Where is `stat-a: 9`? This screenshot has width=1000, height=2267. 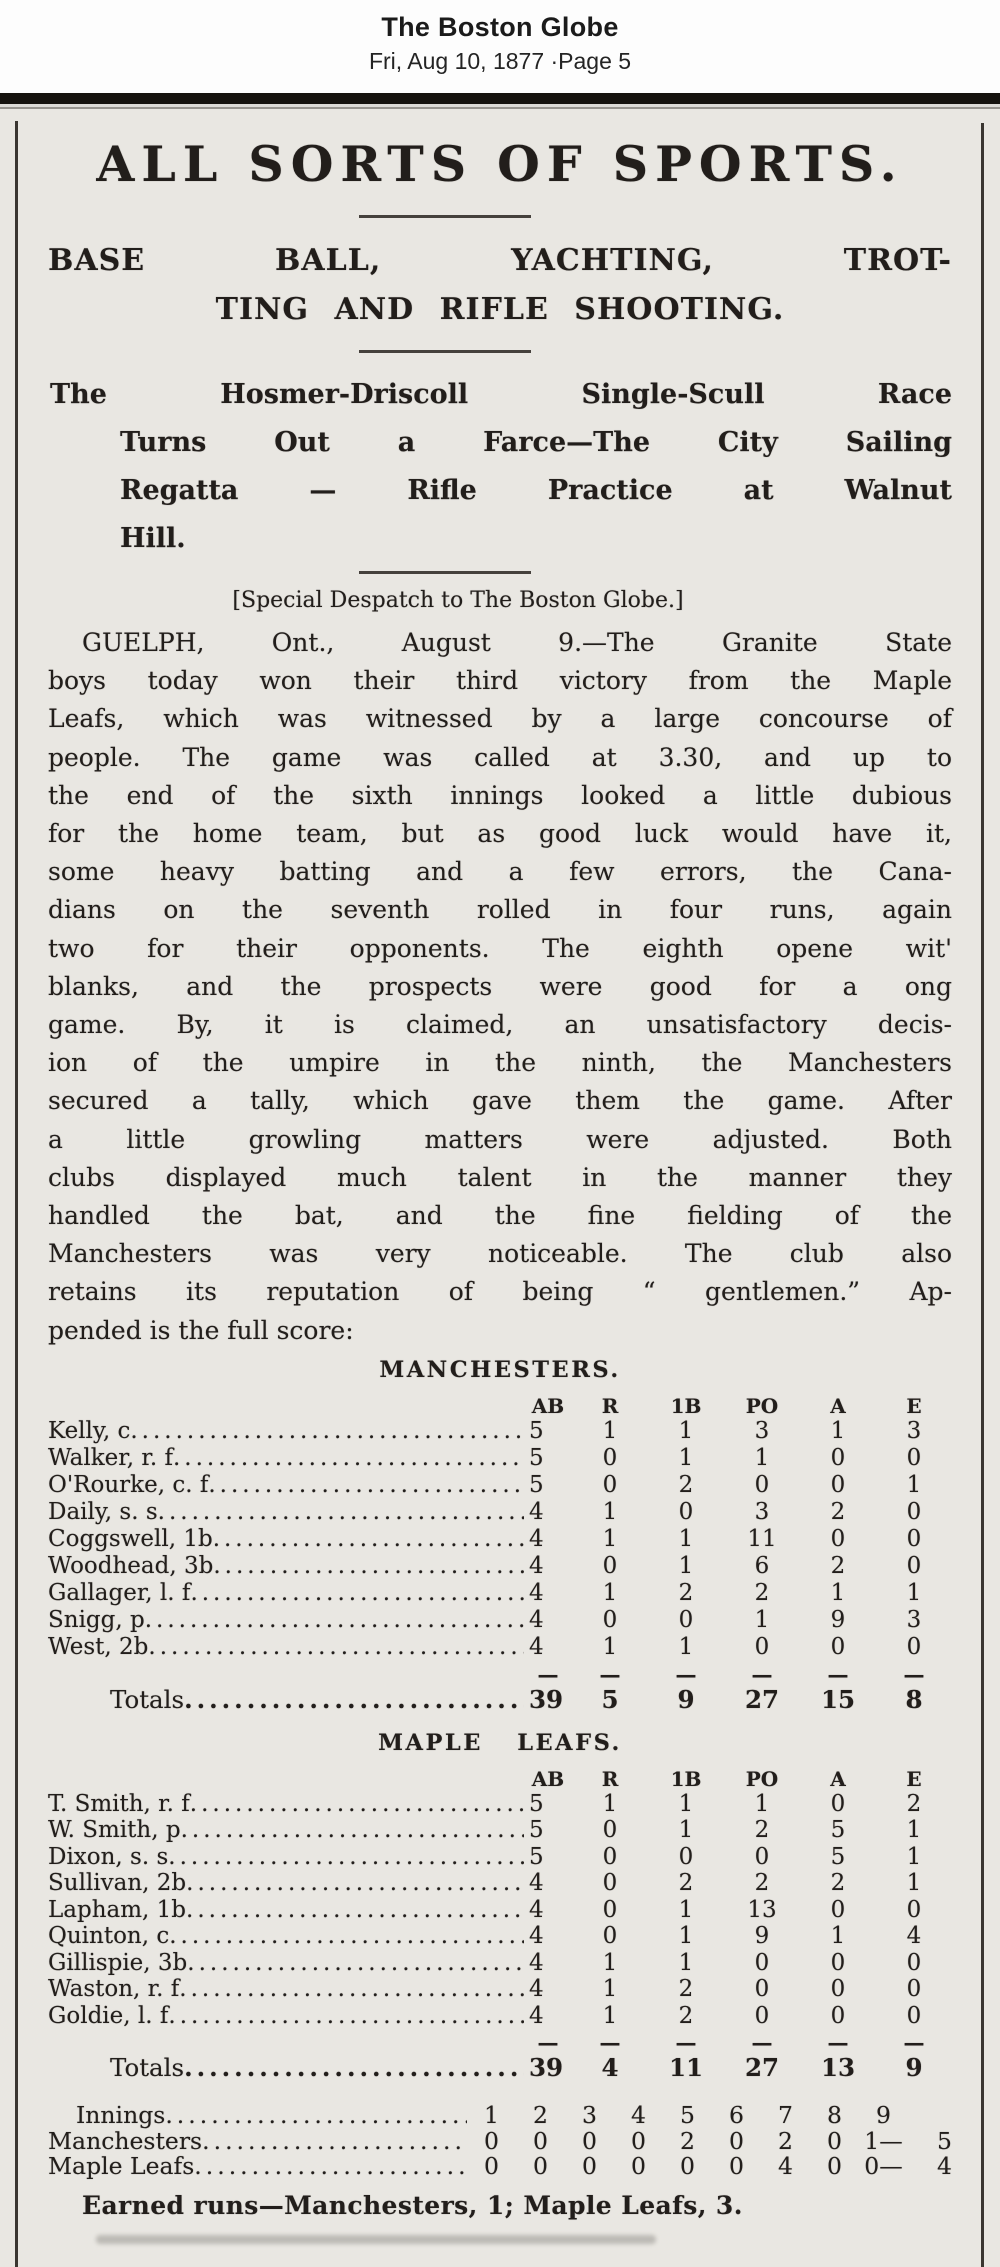
stat-a: 9 is located at coordinates (838, 1619).